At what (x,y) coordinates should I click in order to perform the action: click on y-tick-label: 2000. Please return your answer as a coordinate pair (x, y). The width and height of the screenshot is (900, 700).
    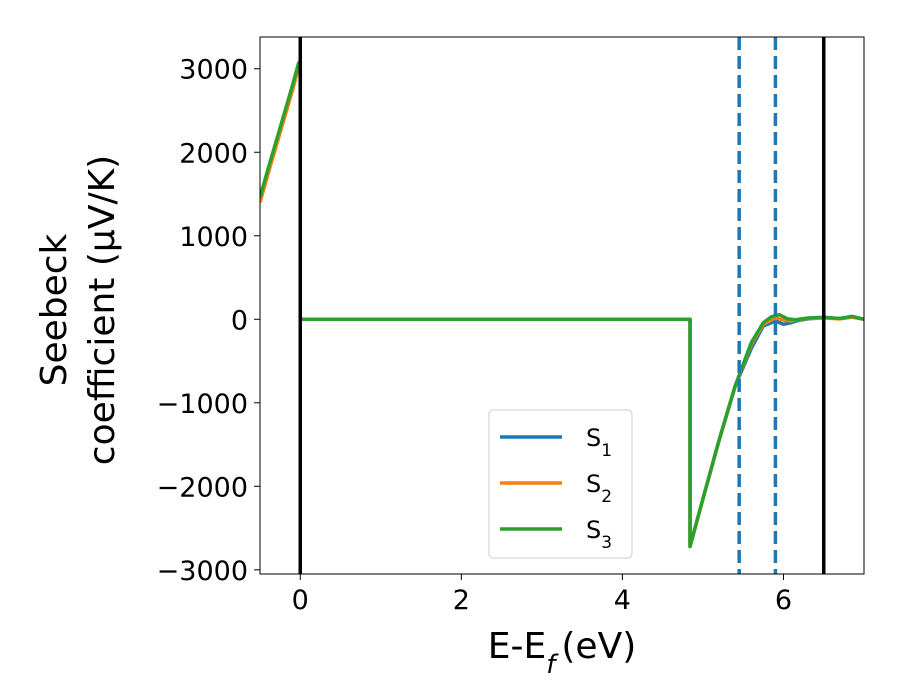
    Looking at the image, I should click on (213, 153).